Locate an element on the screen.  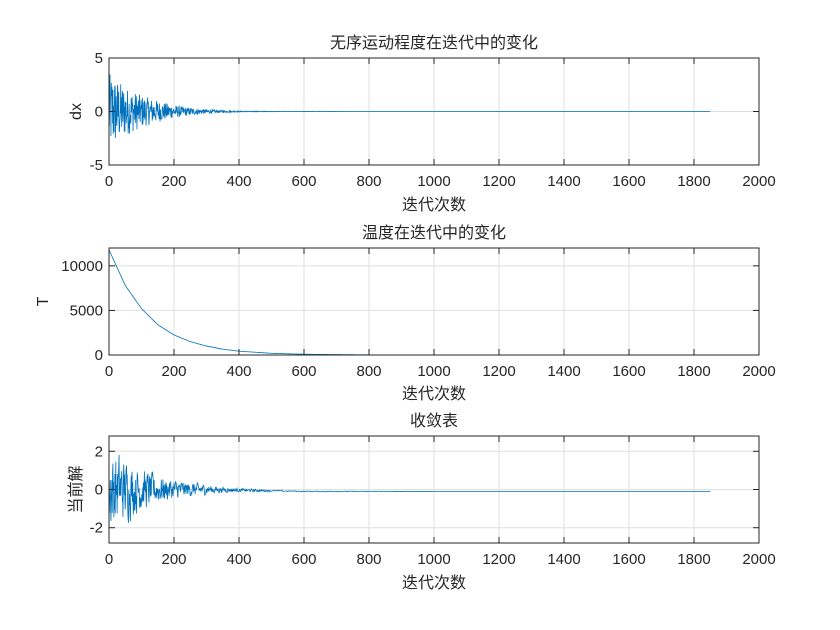
series-line-当前解 is located at coordinates (409, 488).